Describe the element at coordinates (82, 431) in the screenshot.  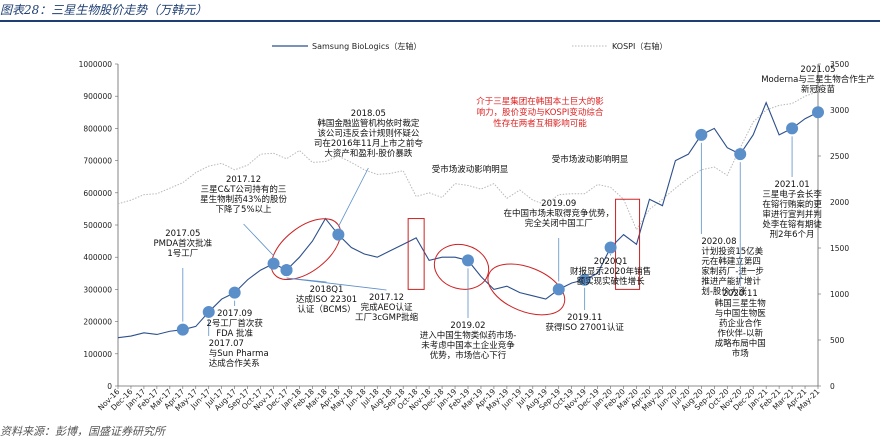
I see `source-note: 资料来源：彭博，国盛证券研究所` at that location.